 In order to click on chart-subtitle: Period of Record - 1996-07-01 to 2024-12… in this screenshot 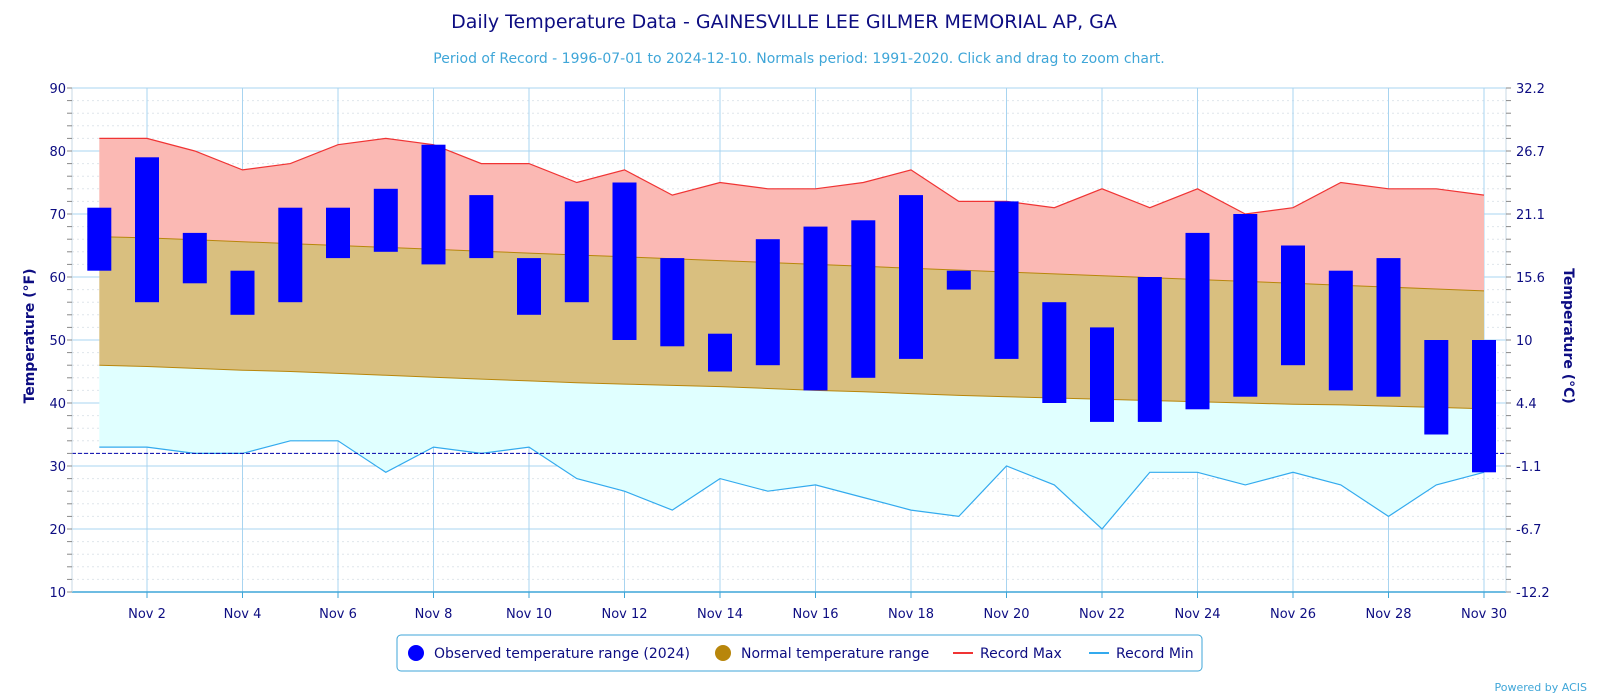, I will do `click(798, 59)`.